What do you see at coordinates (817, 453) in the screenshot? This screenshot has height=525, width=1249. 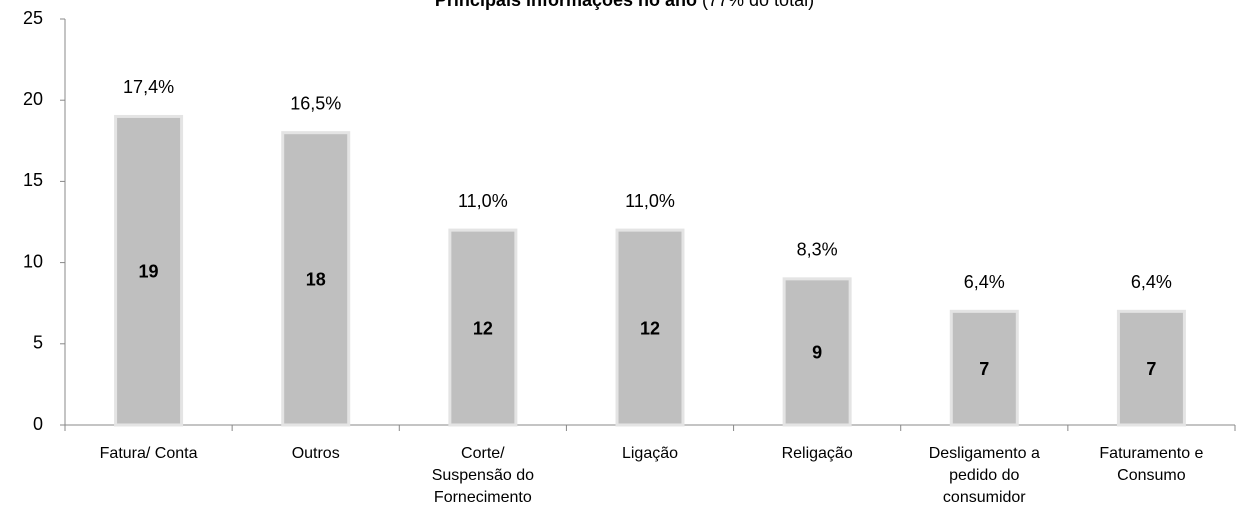 I see `x-tick-label: Religação` at bounding box center [817, 453].